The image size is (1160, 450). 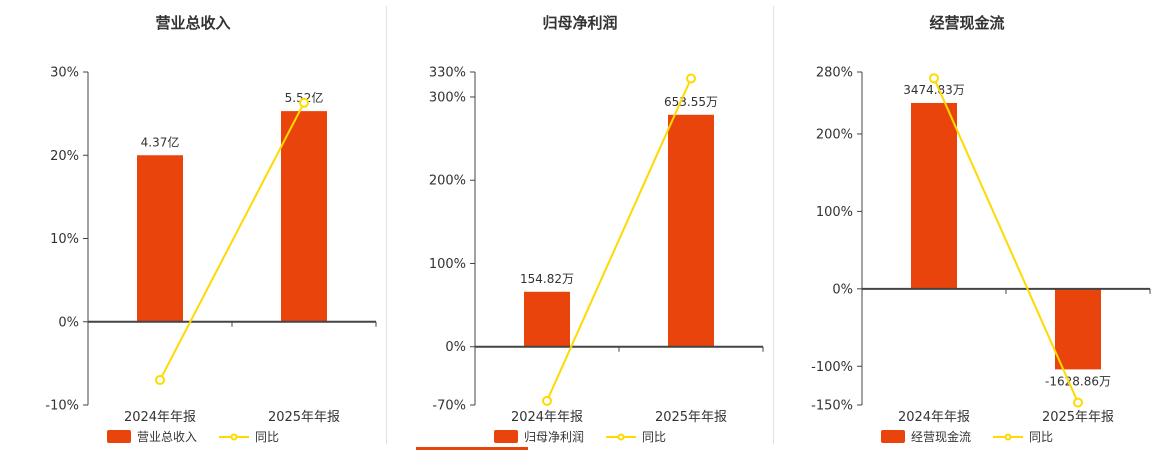 What do you see at coordinates (553, 437) in the screenshot?
I see `legend-label: 归母净利润` at bounding box center [553, 437].